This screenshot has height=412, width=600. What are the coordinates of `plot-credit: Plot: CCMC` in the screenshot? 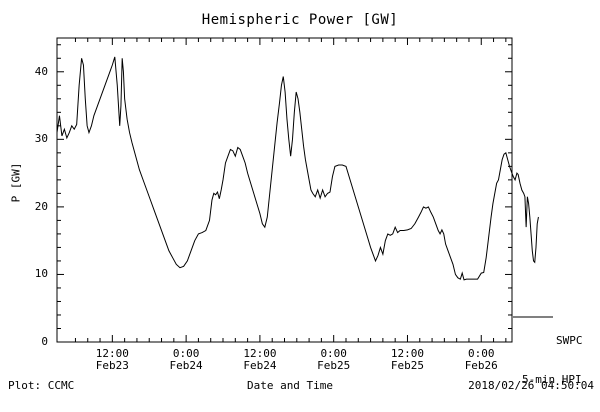 It's located at (41, 385).